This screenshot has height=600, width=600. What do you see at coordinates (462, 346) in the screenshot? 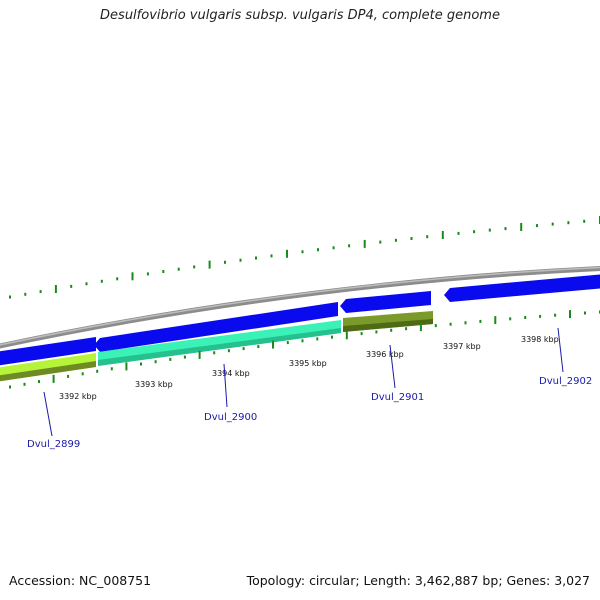
I see `scale-label-3397: 3397 kbp` at bounding box center [462, 346].